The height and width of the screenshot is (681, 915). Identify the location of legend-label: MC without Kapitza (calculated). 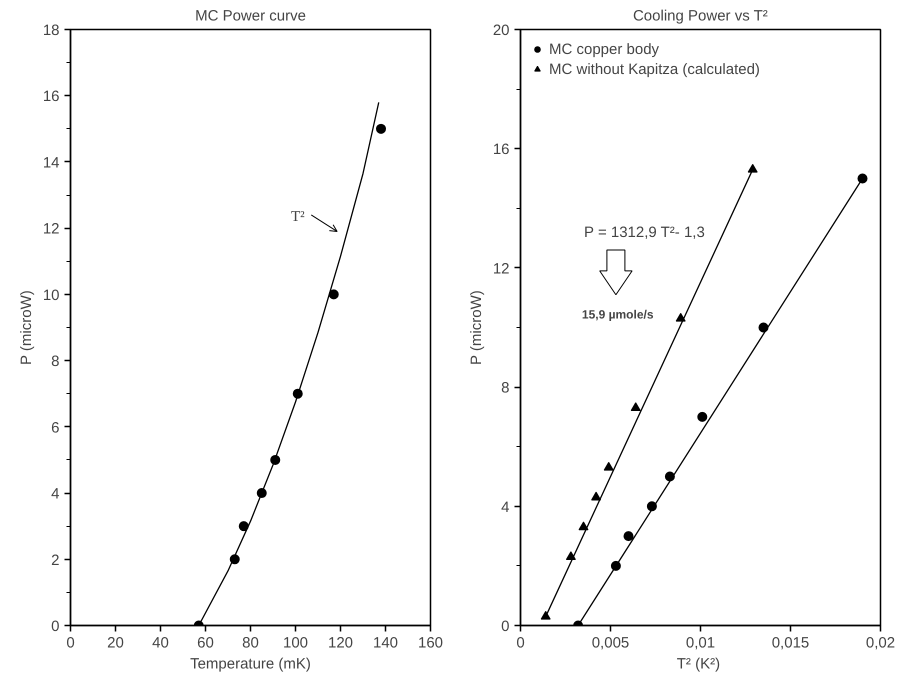
(654, 69).